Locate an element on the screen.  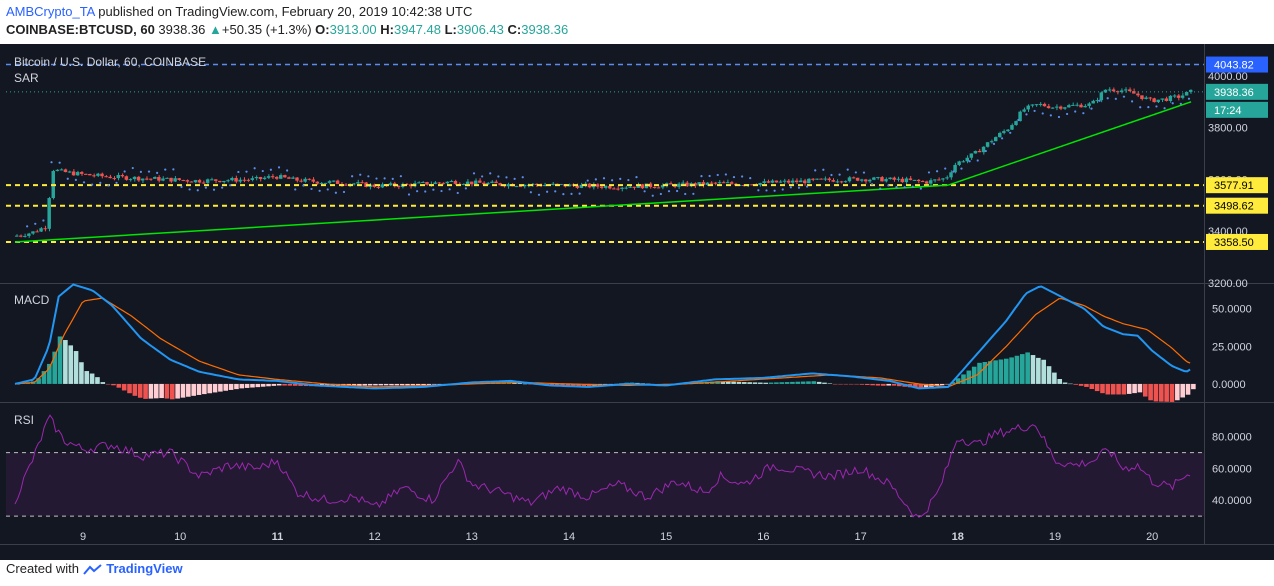
tradingview-link: TradingView is located at coordinates (144, 568).